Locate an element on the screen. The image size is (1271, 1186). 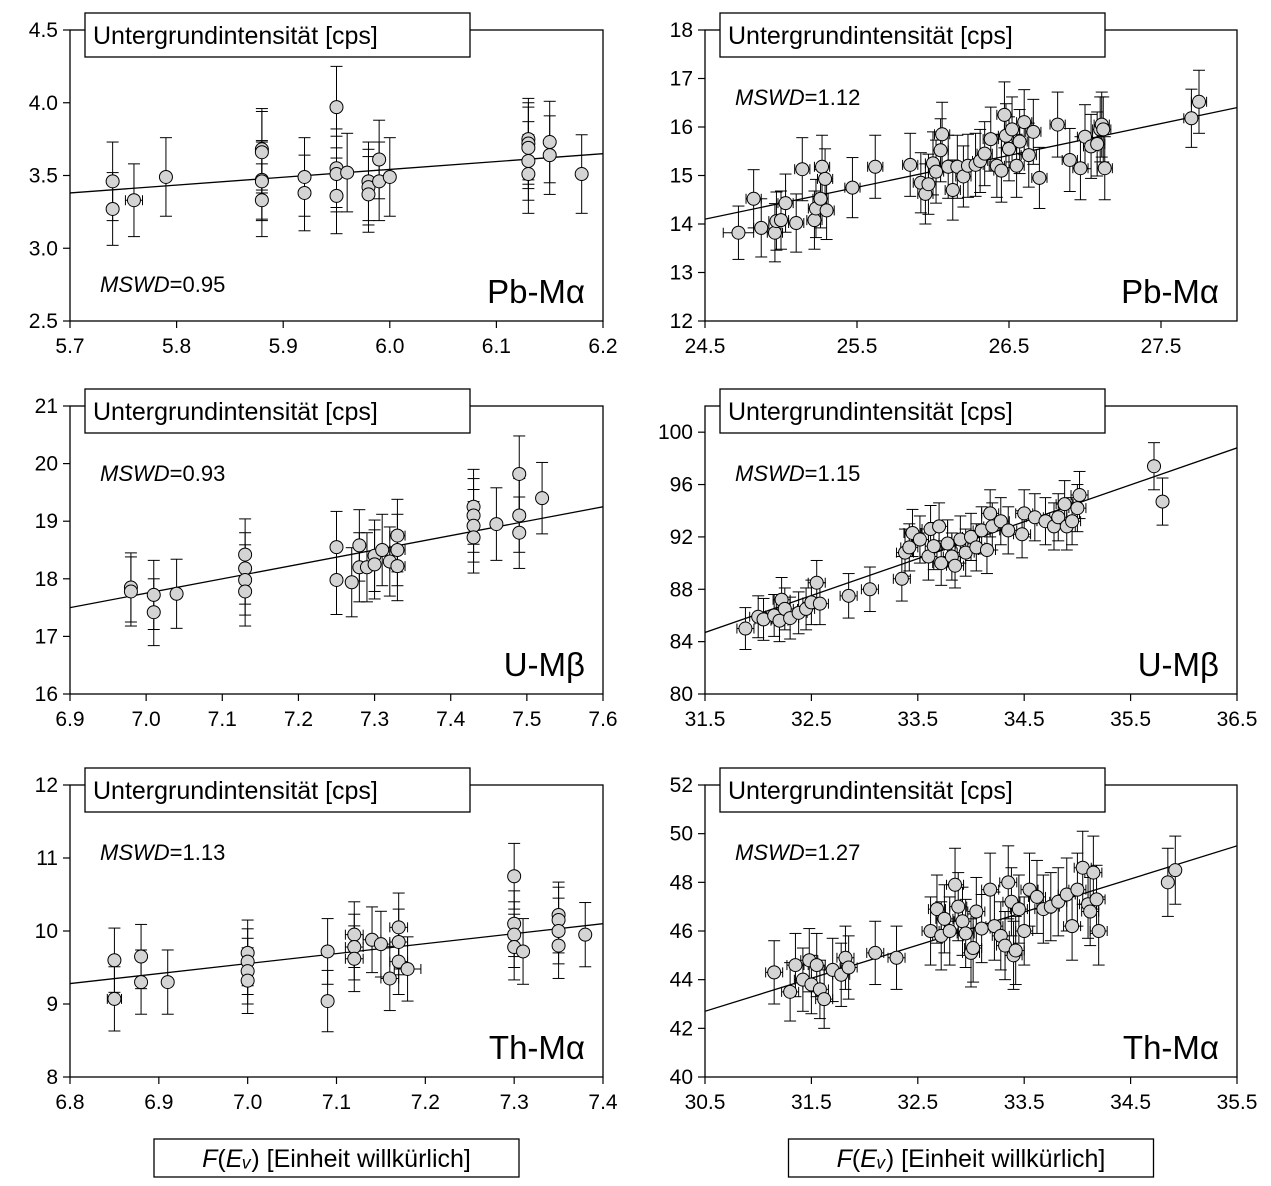
x-tick-label: 7.1 is located at coordinates (222, 719).